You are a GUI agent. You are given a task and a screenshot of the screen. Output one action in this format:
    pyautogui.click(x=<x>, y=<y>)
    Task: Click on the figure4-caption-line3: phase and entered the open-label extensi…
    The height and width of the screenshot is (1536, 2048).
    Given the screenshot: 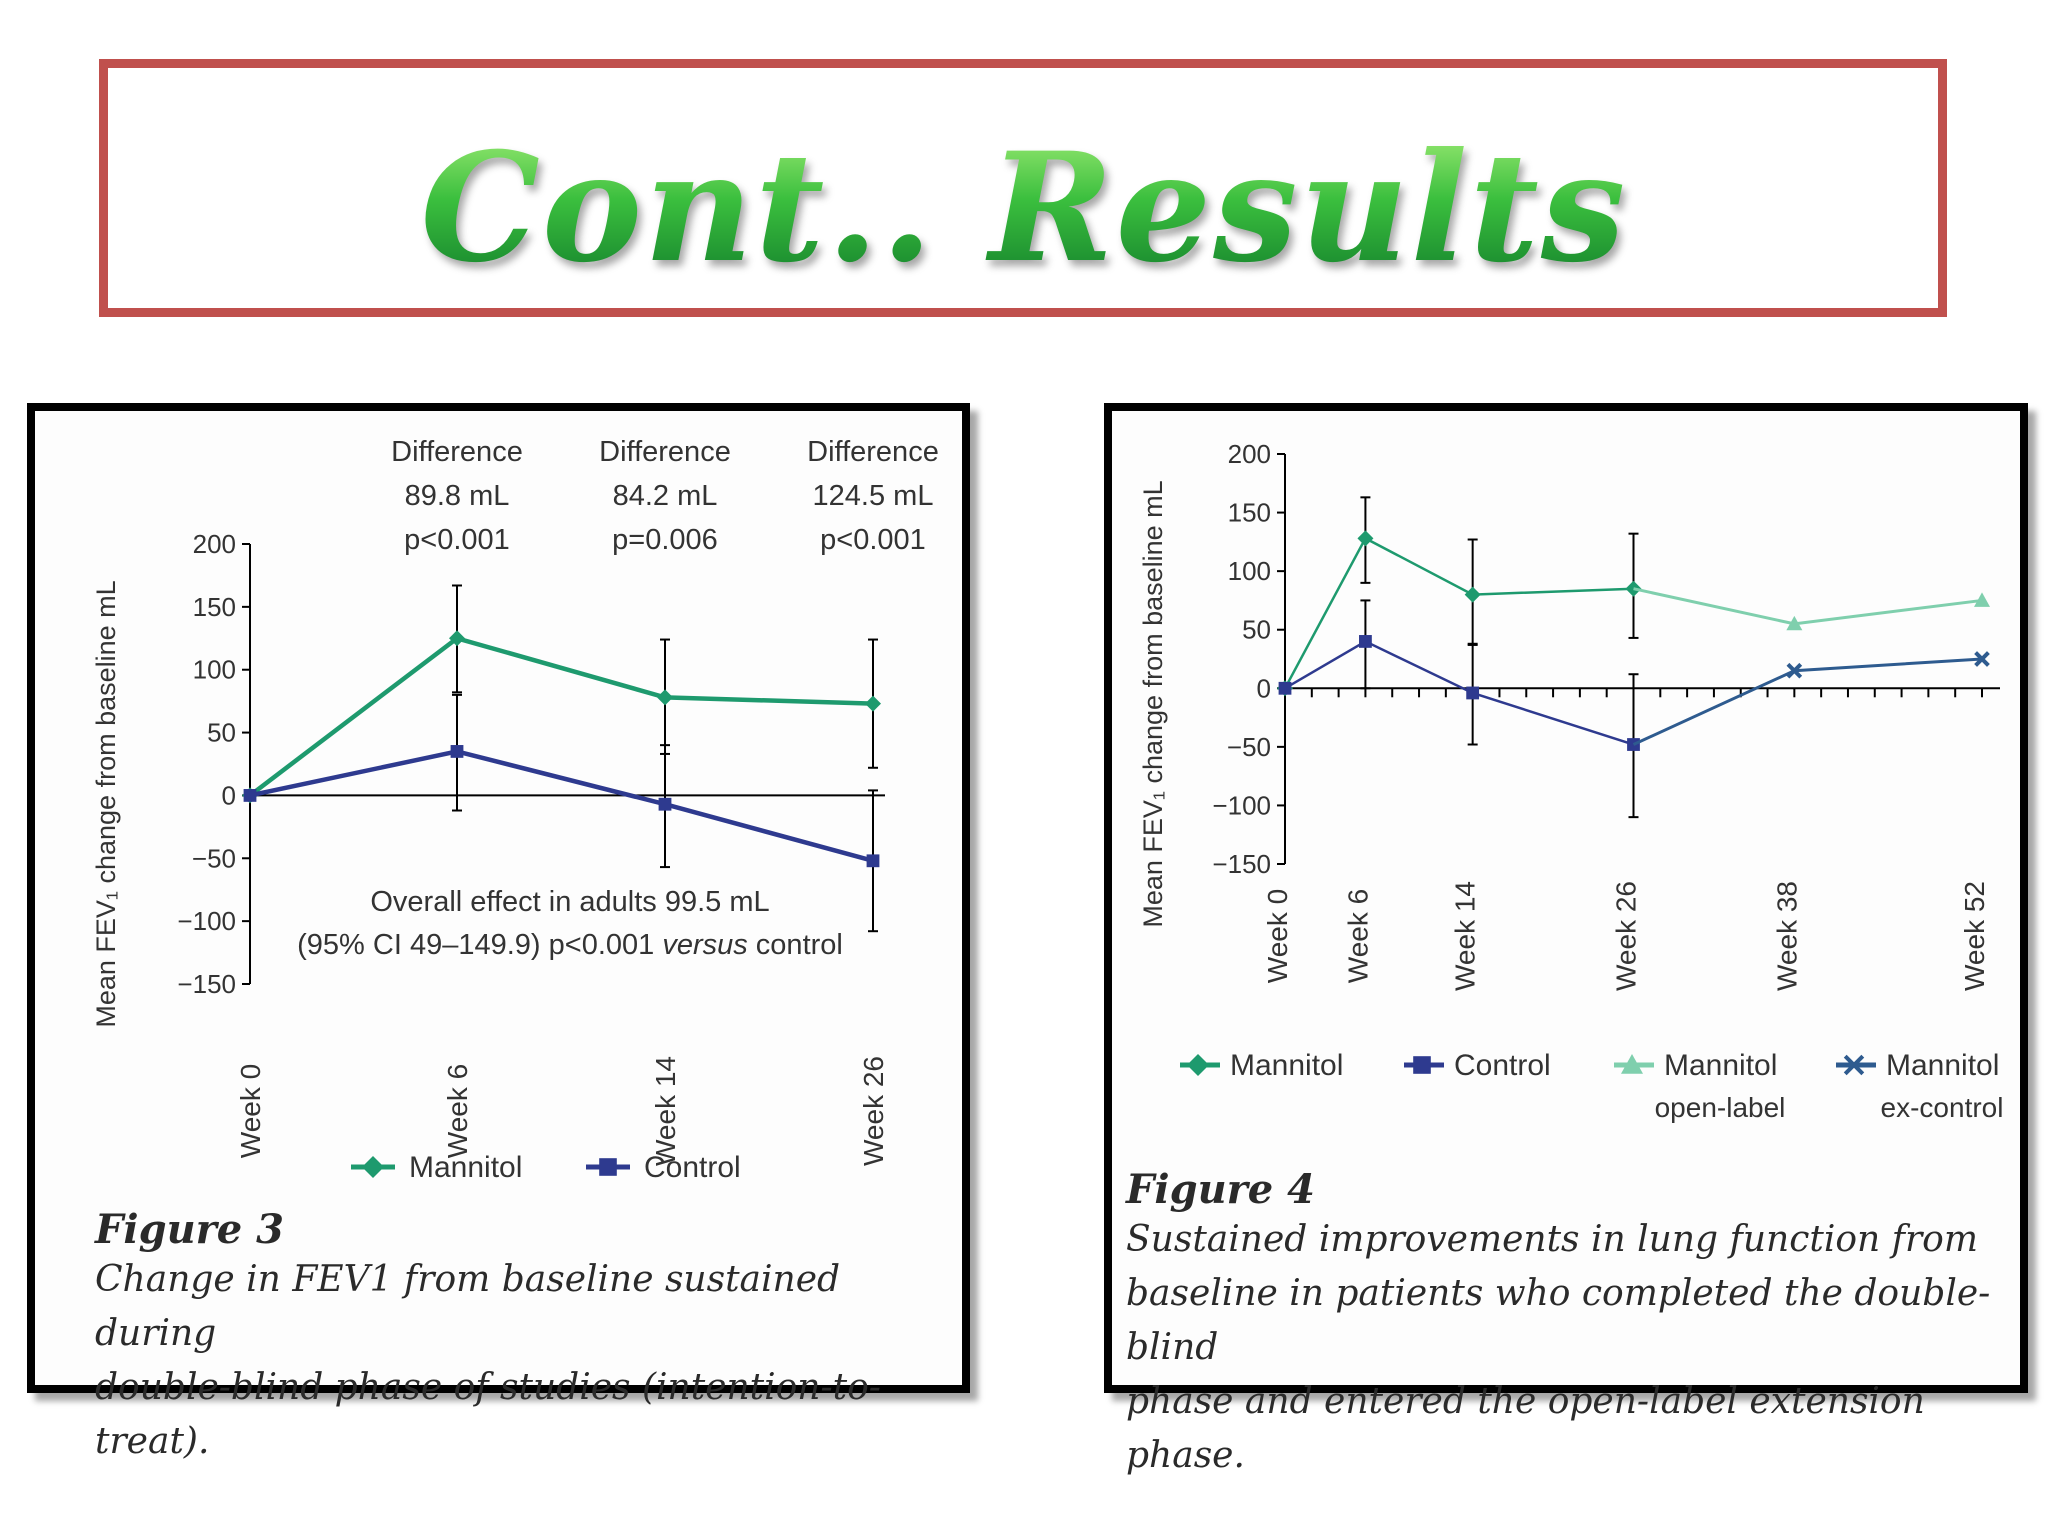 What is the action you would take?
    pyautogui.click(x=1525, y=1428)
    